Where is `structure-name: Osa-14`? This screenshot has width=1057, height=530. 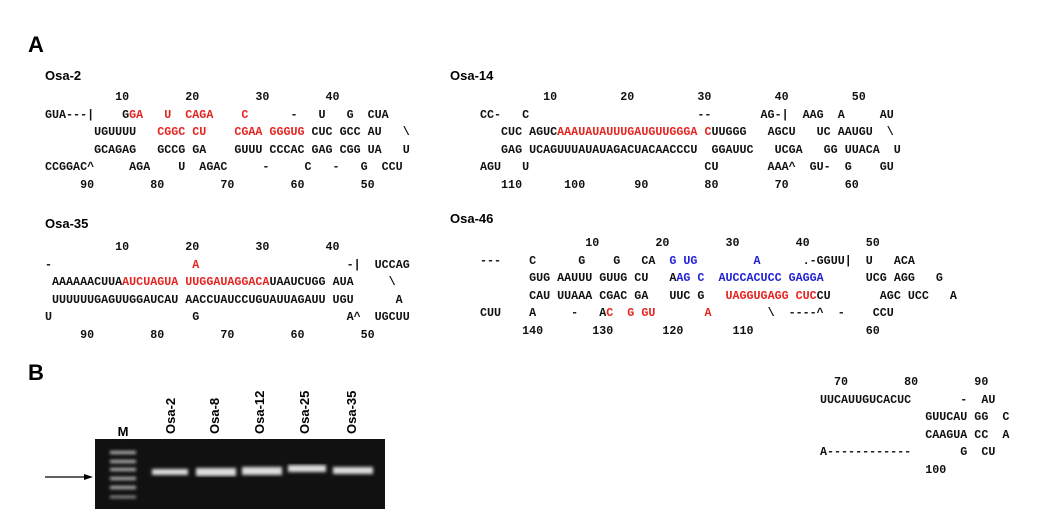 structure-name: Osa-14 is located at coordinates (472, 75).